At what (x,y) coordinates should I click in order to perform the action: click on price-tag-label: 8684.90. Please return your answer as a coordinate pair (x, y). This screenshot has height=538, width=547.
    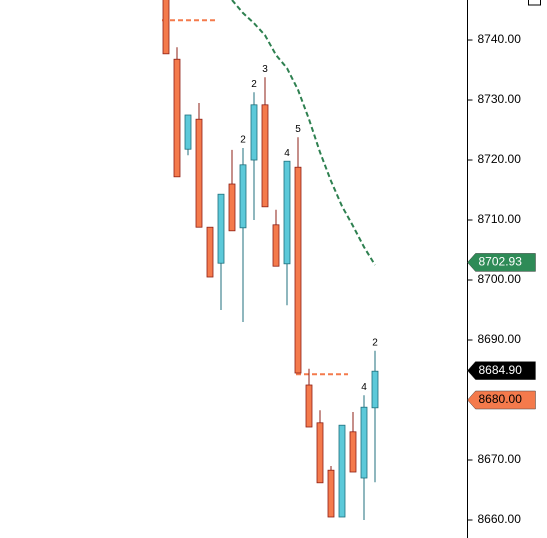
    Looking at the image, I should click on (501, 370).